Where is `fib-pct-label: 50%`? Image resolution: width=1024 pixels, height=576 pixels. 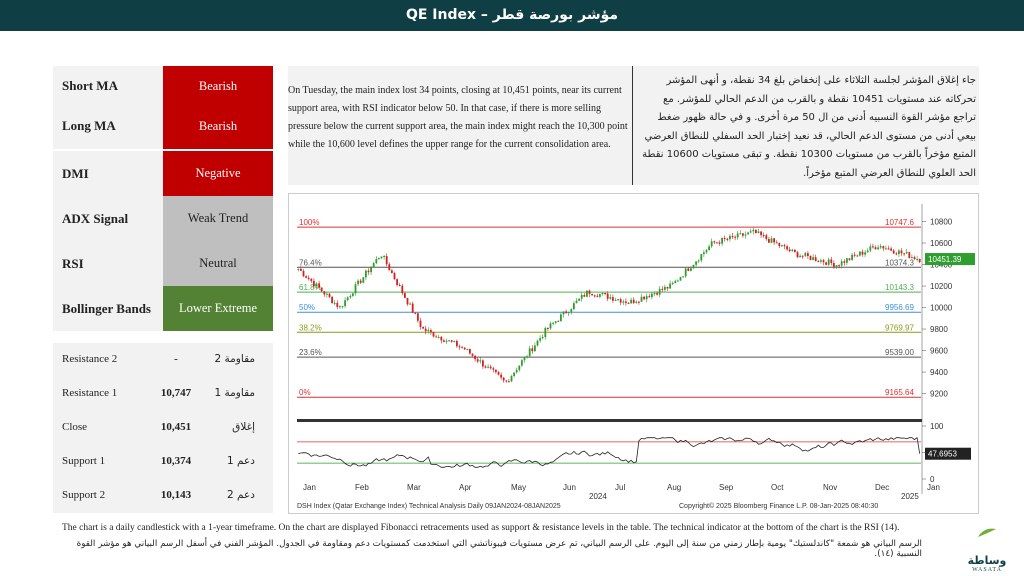 fib-pct-label: 50% is located at coordinates (307, 307).